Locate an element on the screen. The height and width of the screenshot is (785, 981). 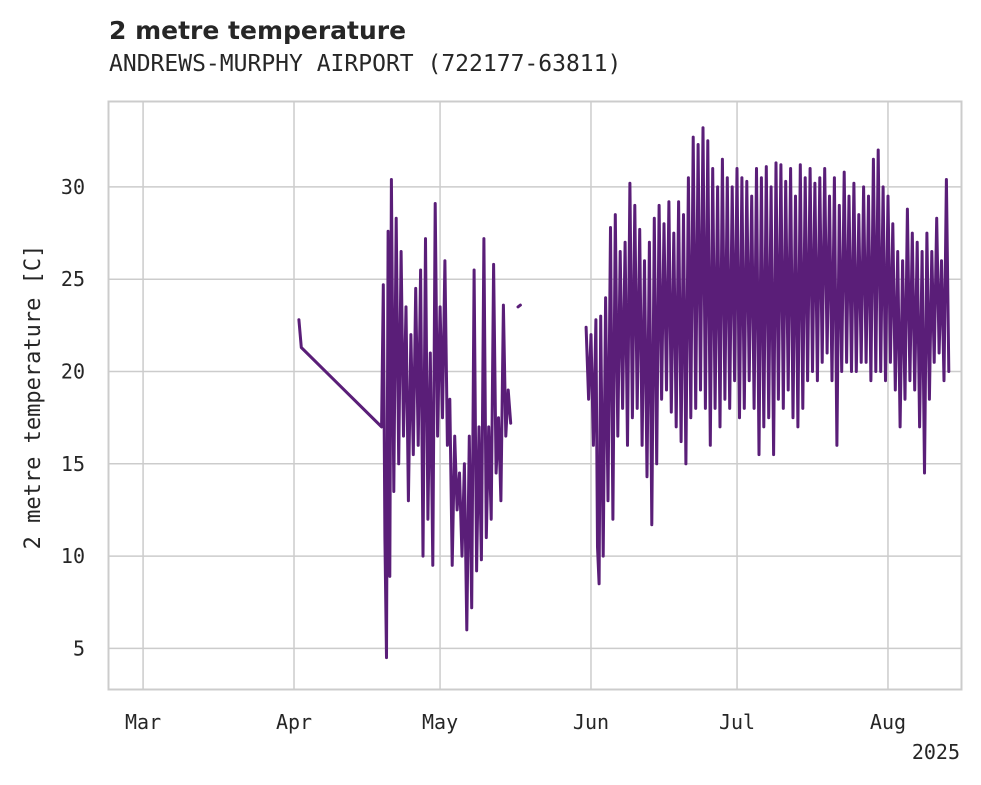
y-tick-labels: 5 10 15 20 25 30 is located at coordinates (73, 417).